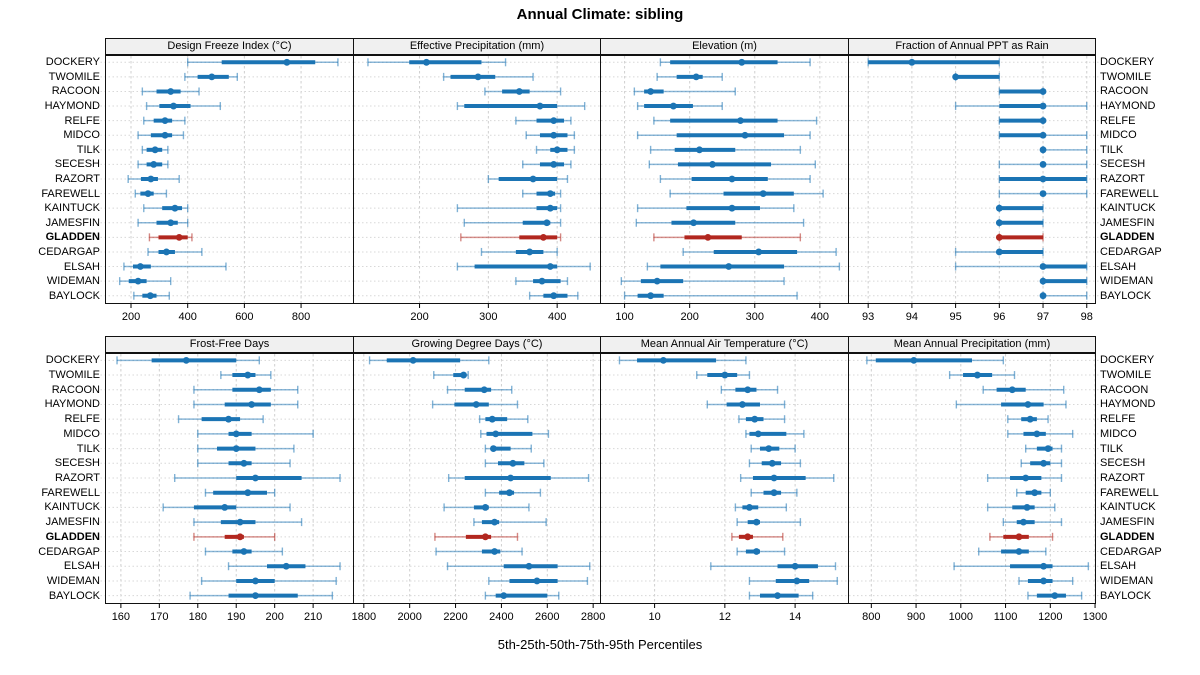 This screenshot has height=675, width=1200. Describe the element at coordinates (153, 164) in the screenshot. I see `station-series-secesh` at that location.